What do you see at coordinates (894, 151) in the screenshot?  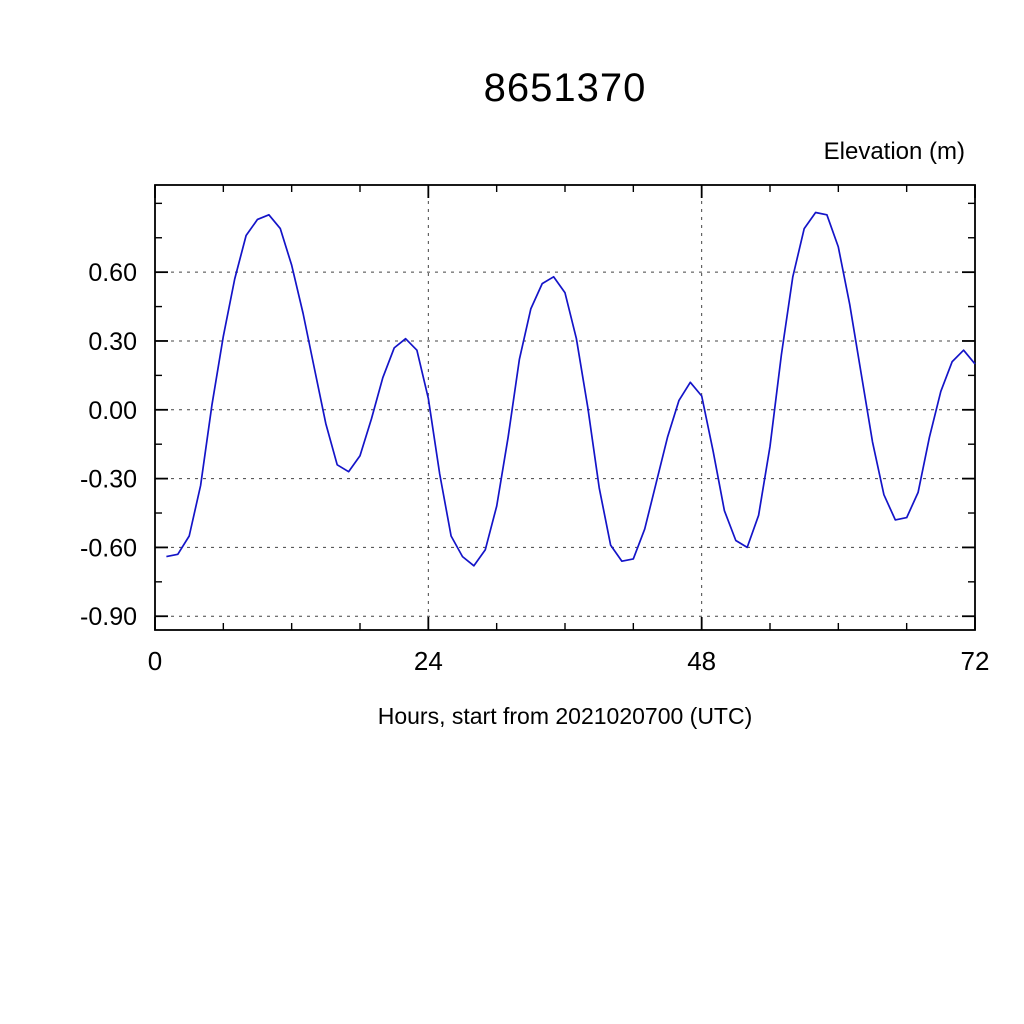 I see `y-axis-label: Elevation (m)` at bounding box center [894, 151].